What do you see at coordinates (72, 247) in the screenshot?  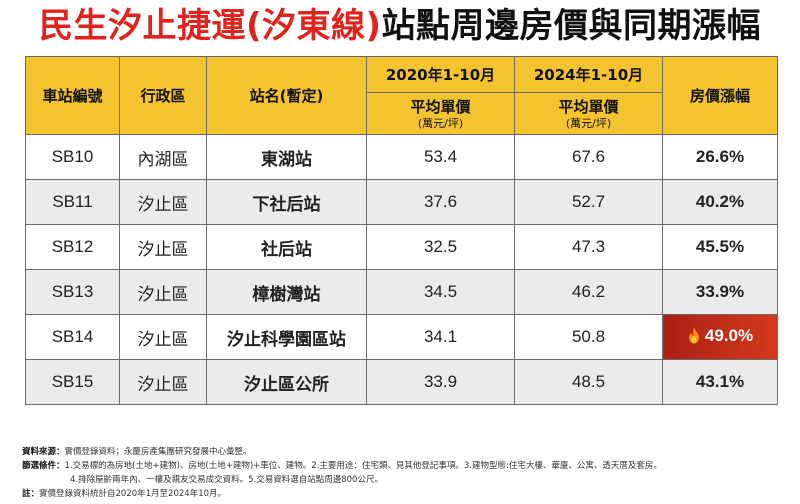 I see `station-code-cell: SB12` at bounding box center [72, 247].